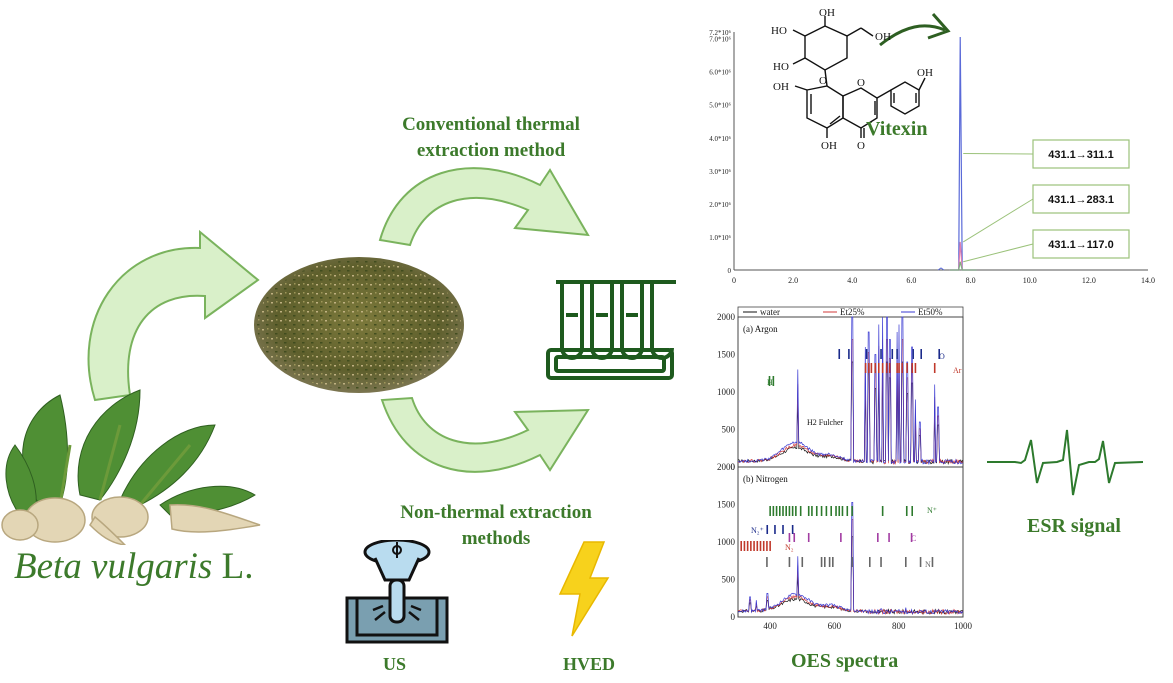 The image size is (1173, 683). I want to click on ann-n2-plus: N₂⁺, so click(757, 530).